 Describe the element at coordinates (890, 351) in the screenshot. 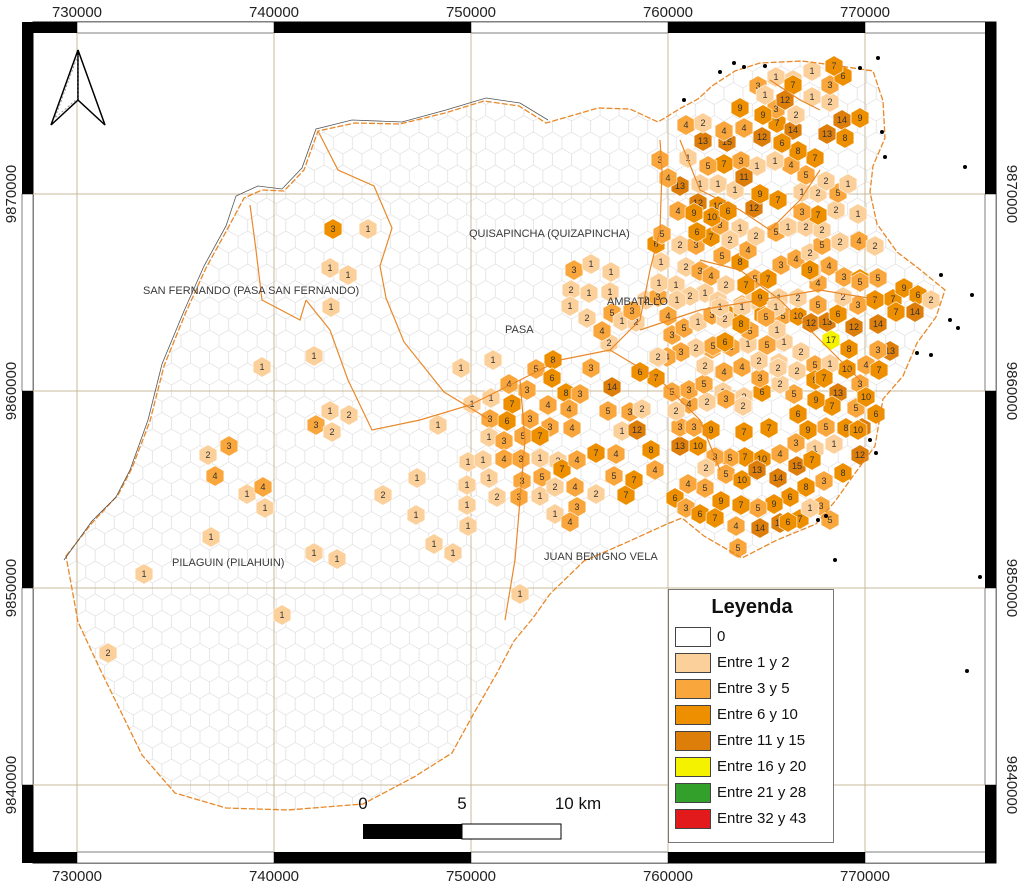

I see `hex-cell-label: 13` at that location.